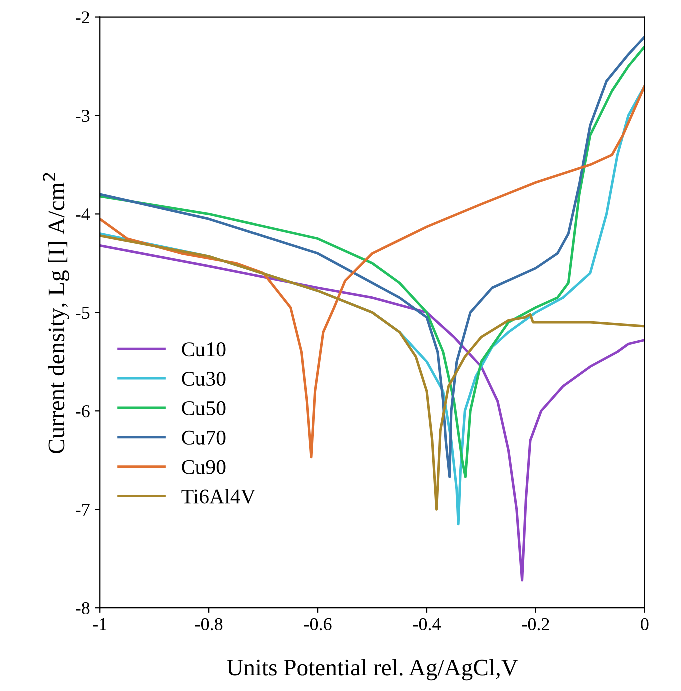 Image resolution: width=681 pixels, height=691 pixels. I want to click on y-tick-label: -6, so click(83, 411).